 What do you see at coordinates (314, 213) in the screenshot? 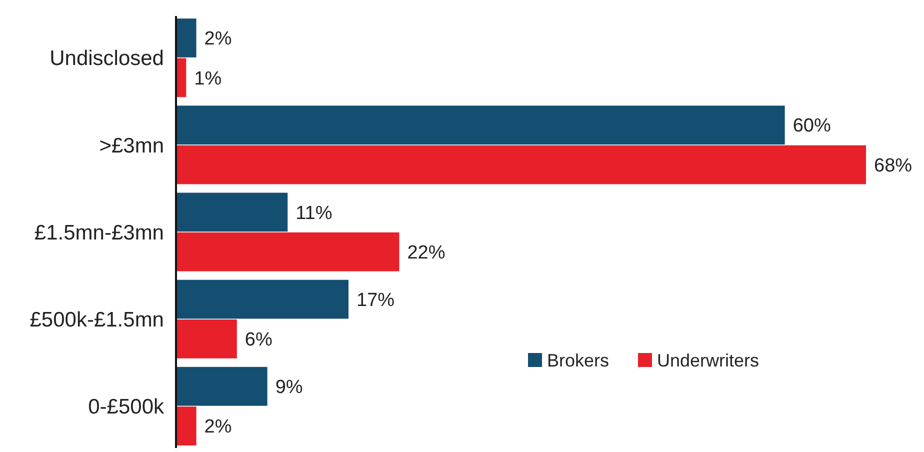
I see `data-label: 11%` at bounding box center [314, 213].